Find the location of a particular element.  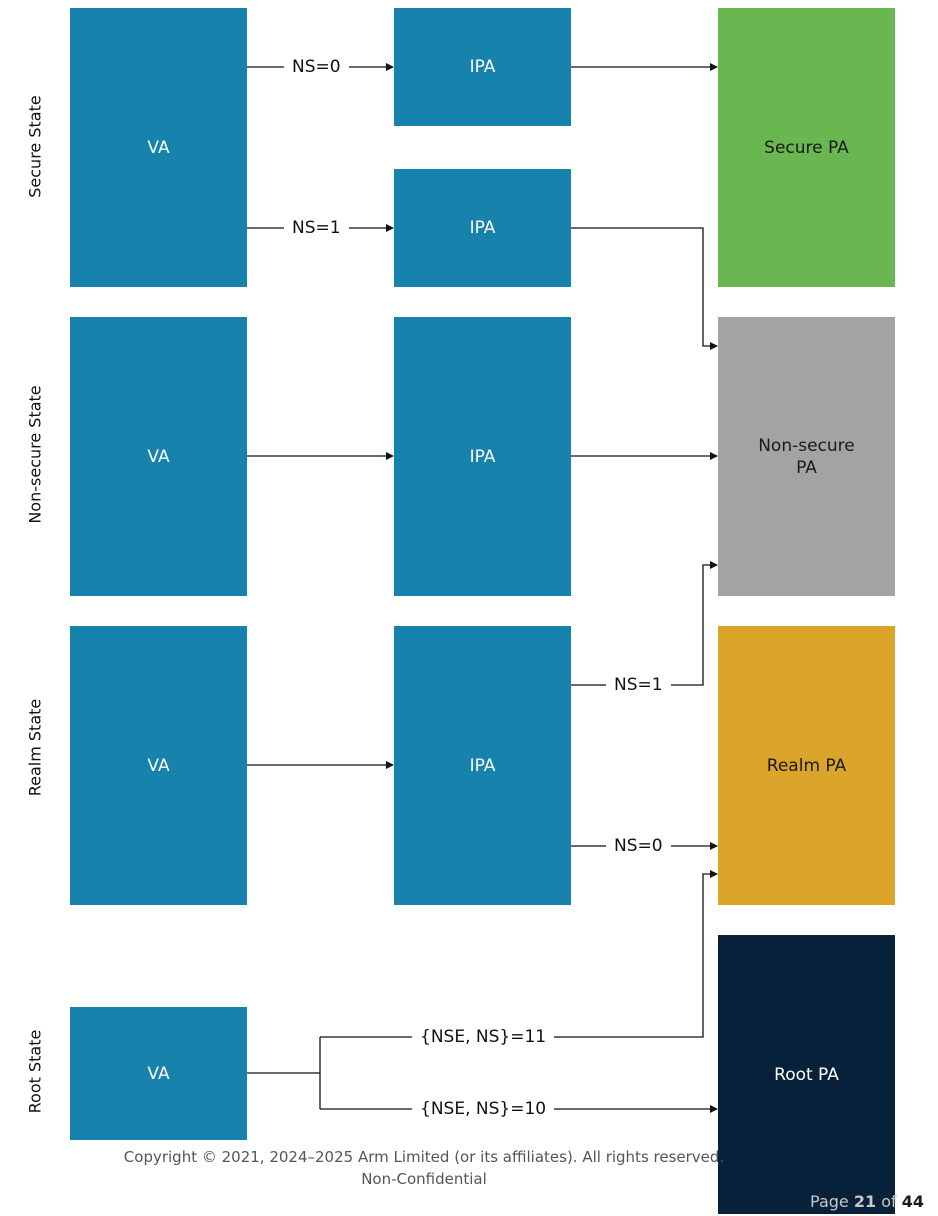

realm-va-label: VA is located at coordinates (158, 765).